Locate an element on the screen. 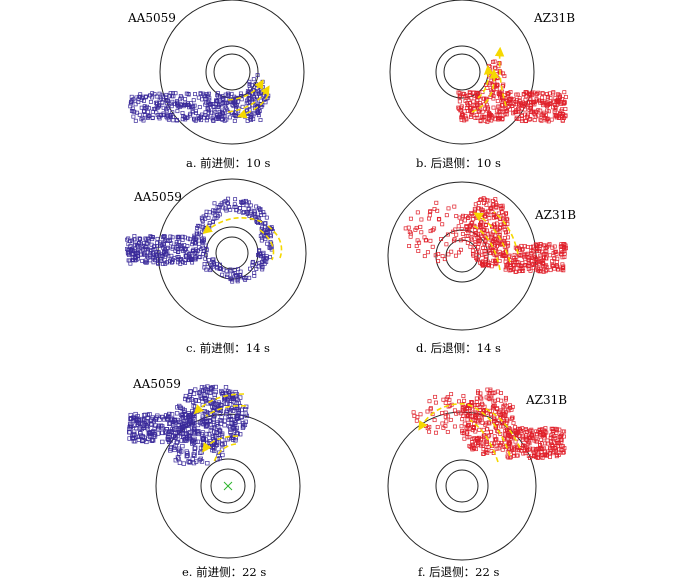 This screenshot has height=581, width=700. panel-b: AZ31B b. 后退侧：10 s is located at coordinates (482, 85).